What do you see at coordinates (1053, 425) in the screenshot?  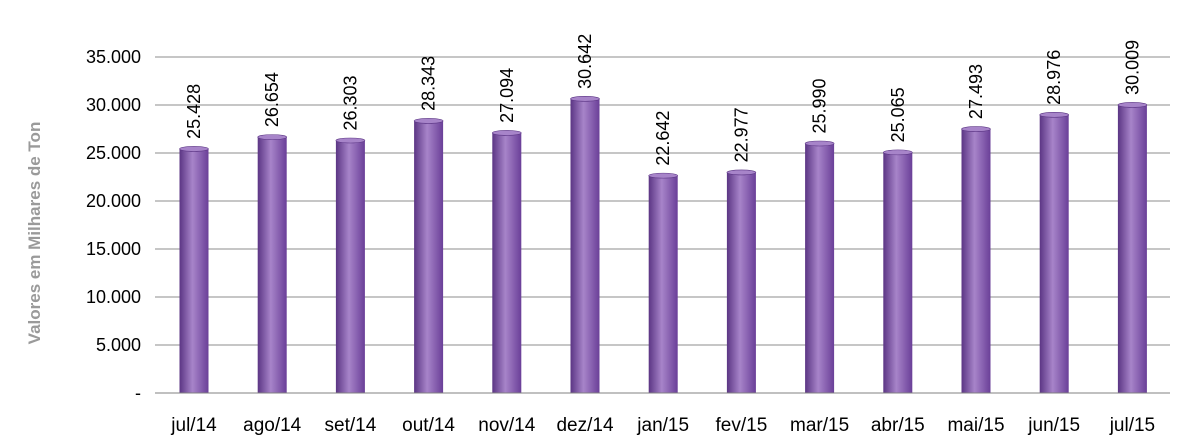 I see `x-tick-label: jun/15` at bounding box center [1053, 425].